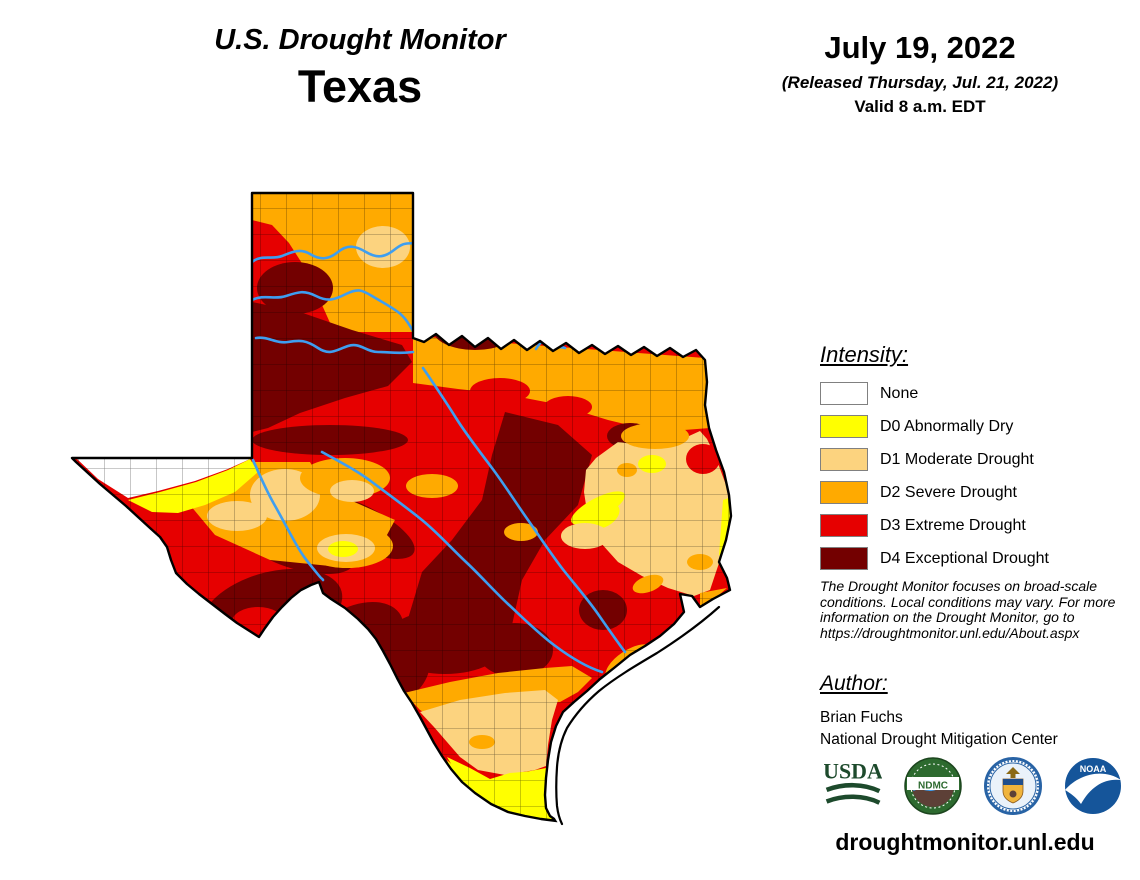 This screenshot has width=1140, height=880. I want to click on state-title: Texas, so click(360, 86).